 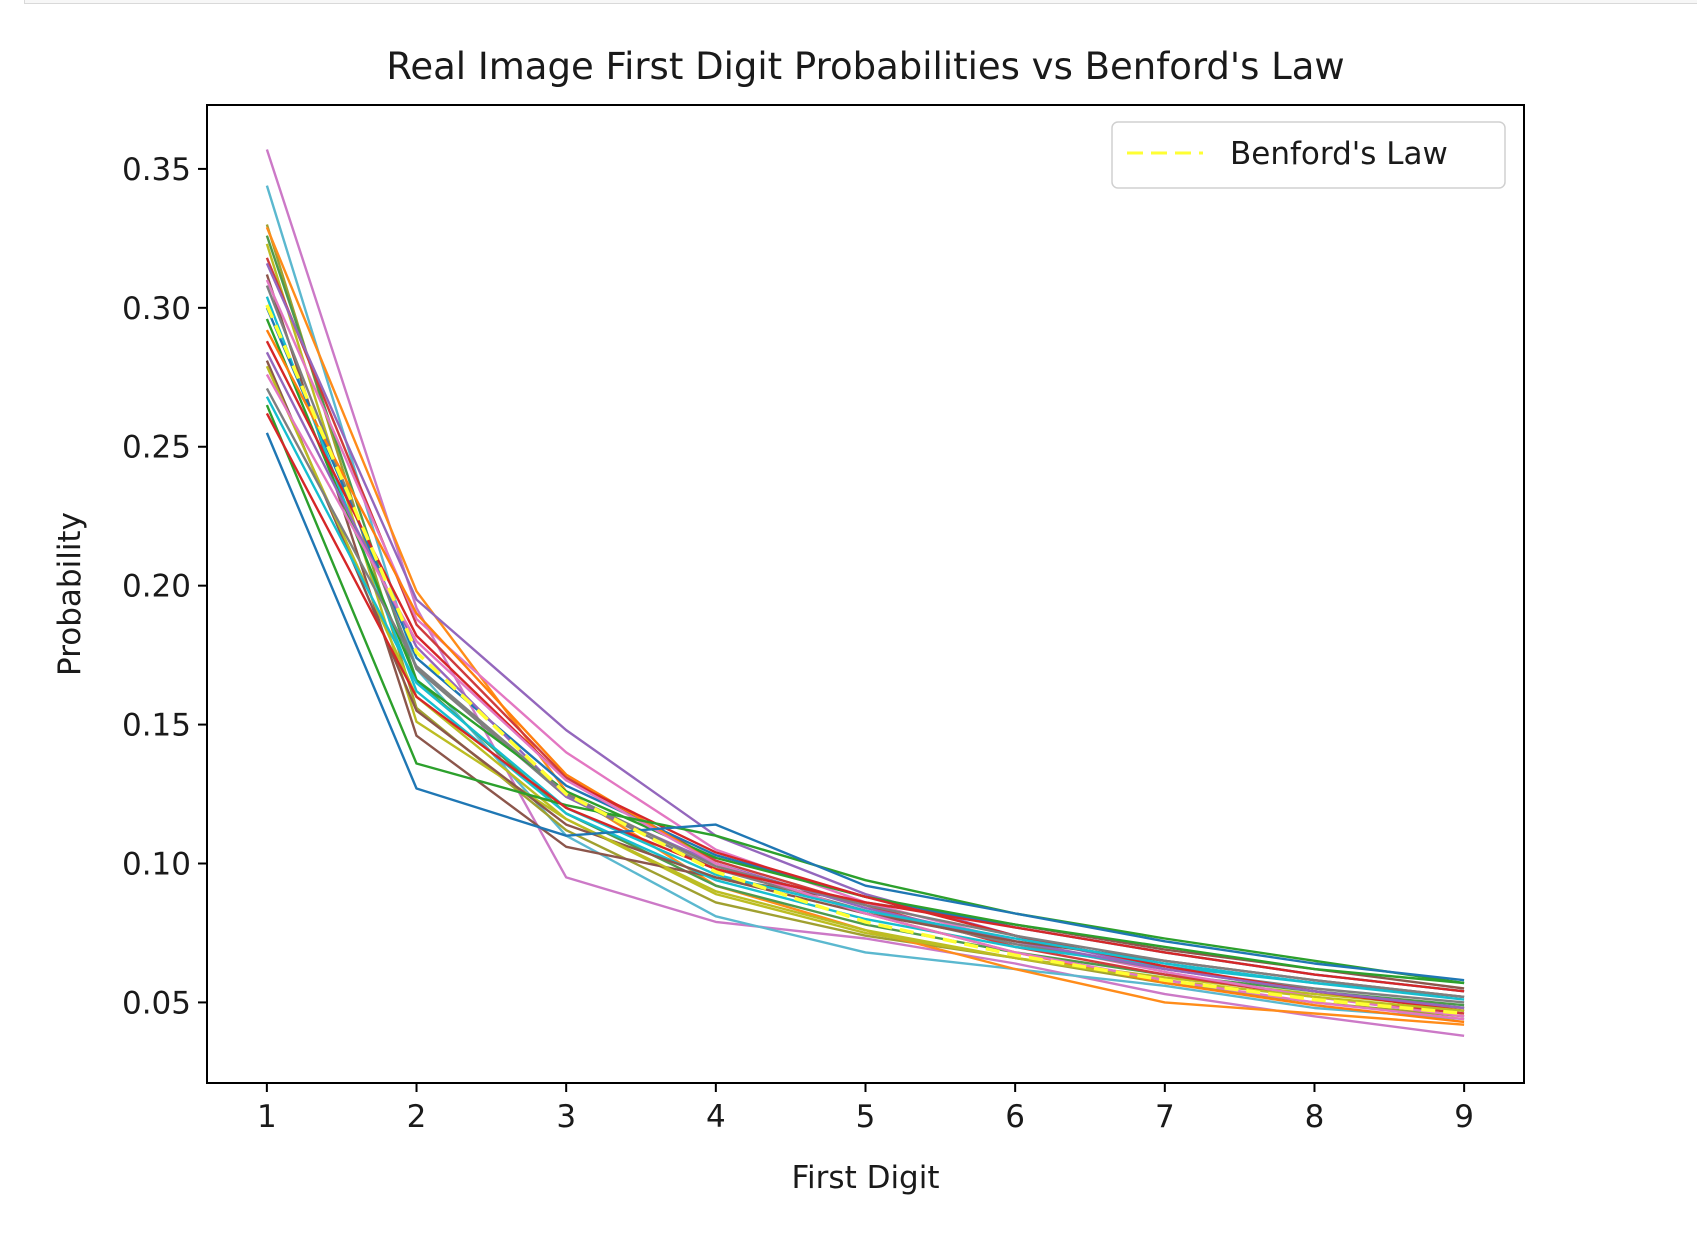 What do you see at coordinates (566, 1117) in the screenshot?
I see `x-tick-label: 3` at bounding box center [566, 1117].